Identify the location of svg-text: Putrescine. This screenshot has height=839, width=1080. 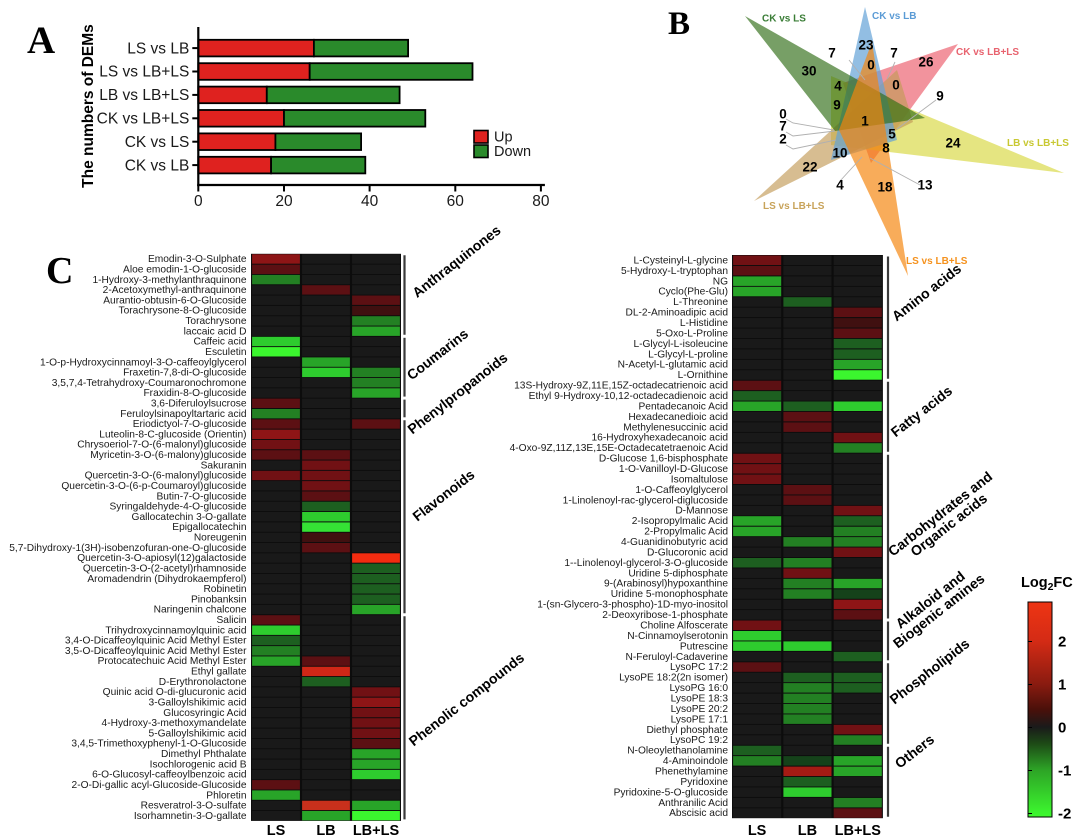
(704, 646).